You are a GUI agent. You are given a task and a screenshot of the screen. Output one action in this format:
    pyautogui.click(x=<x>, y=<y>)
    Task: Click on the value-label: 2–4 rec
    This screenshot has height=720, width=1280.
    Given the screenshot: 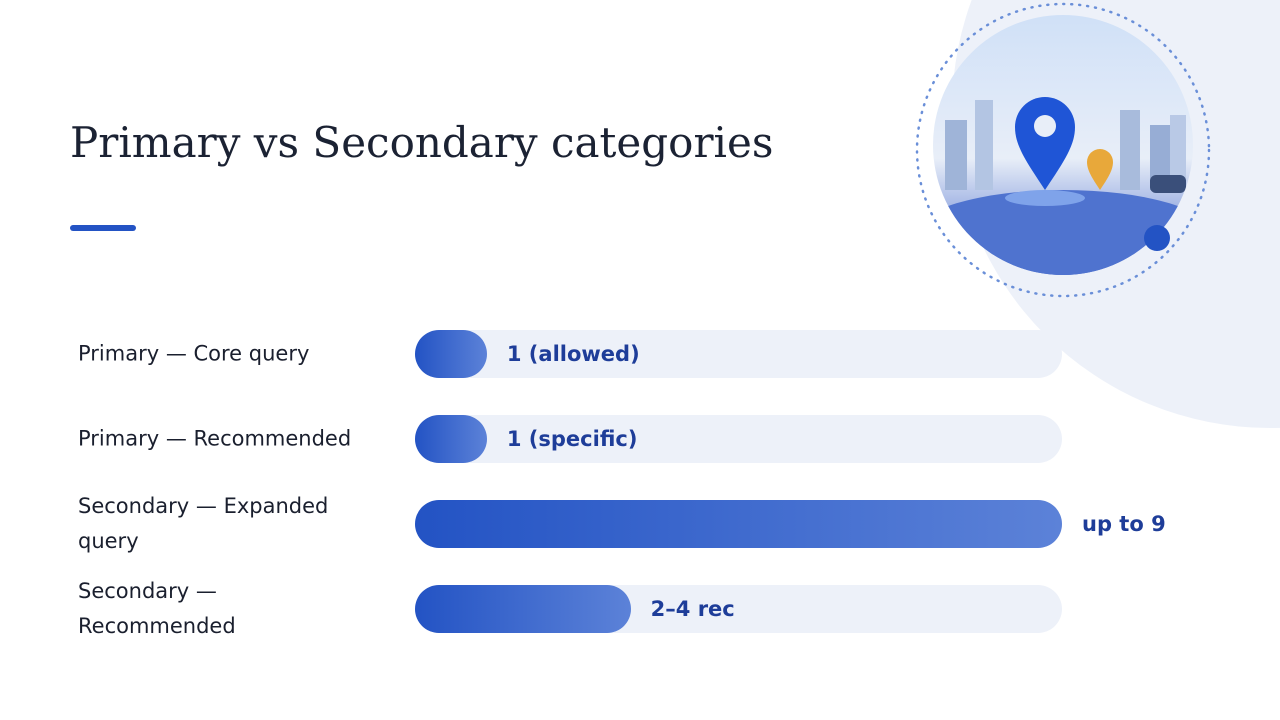 What is the action you would take?
    pyautogui.click(x=692, y=609)
    